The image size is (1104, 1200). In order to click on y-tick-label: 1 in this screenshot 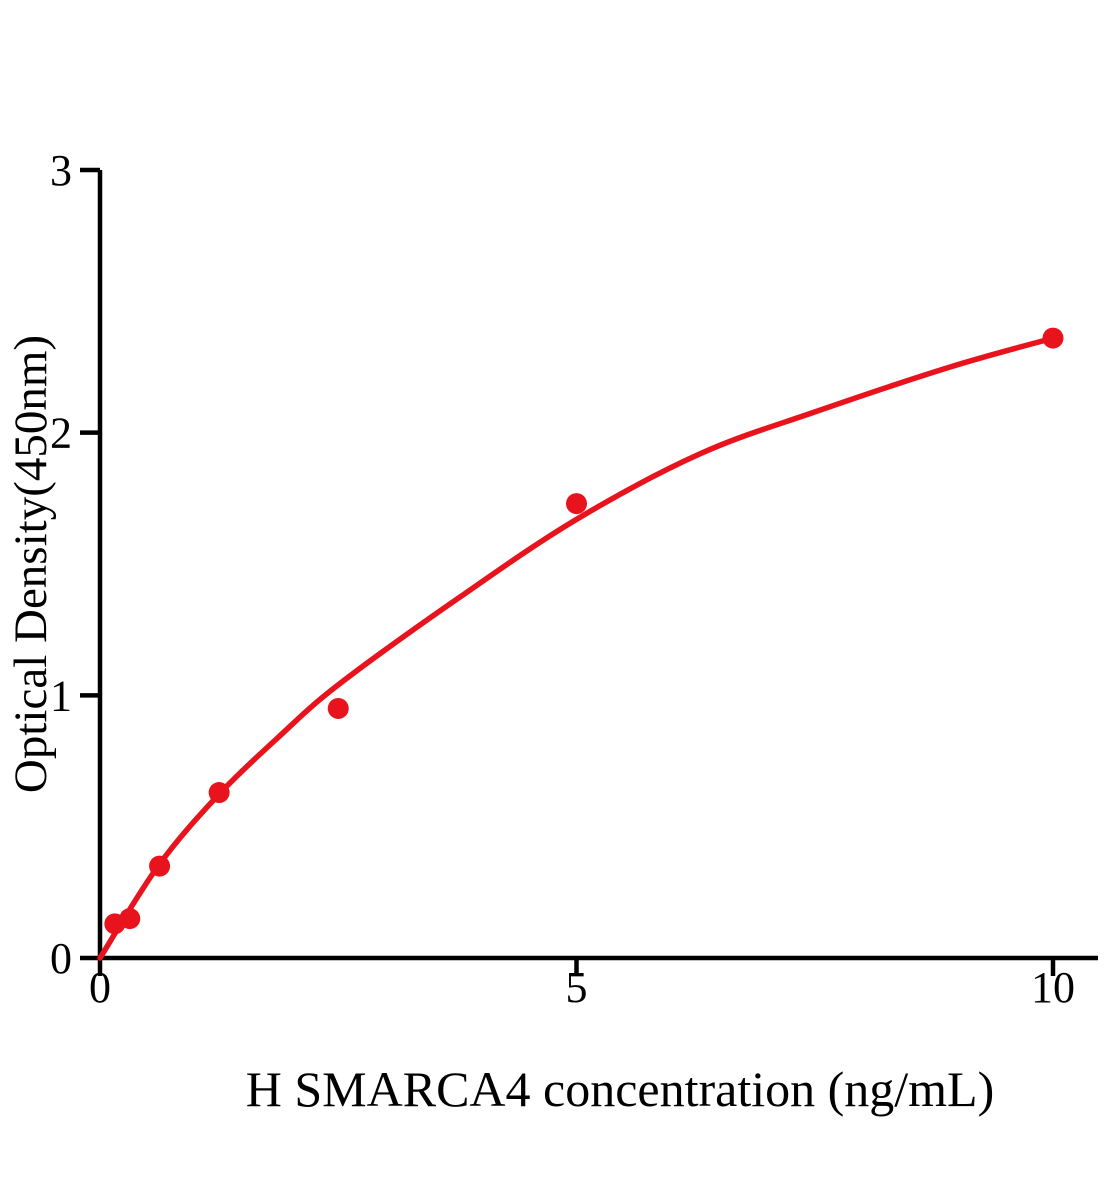, I will do `click(61, 695)`.